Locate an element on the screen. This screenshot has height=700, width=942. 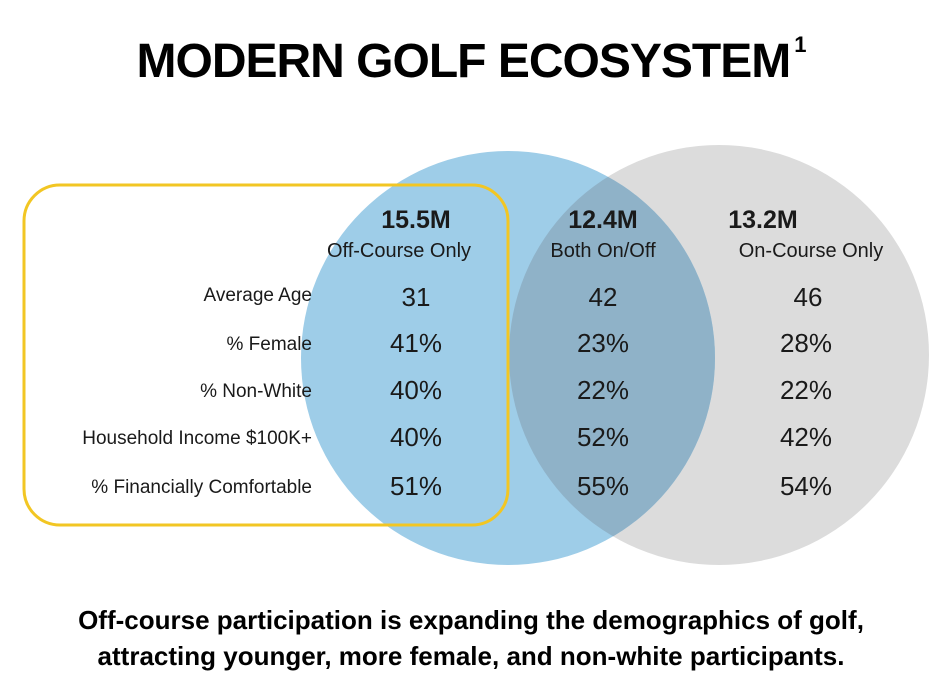
row-label: Household Income $100K+ is located at coordinates (197, 438).